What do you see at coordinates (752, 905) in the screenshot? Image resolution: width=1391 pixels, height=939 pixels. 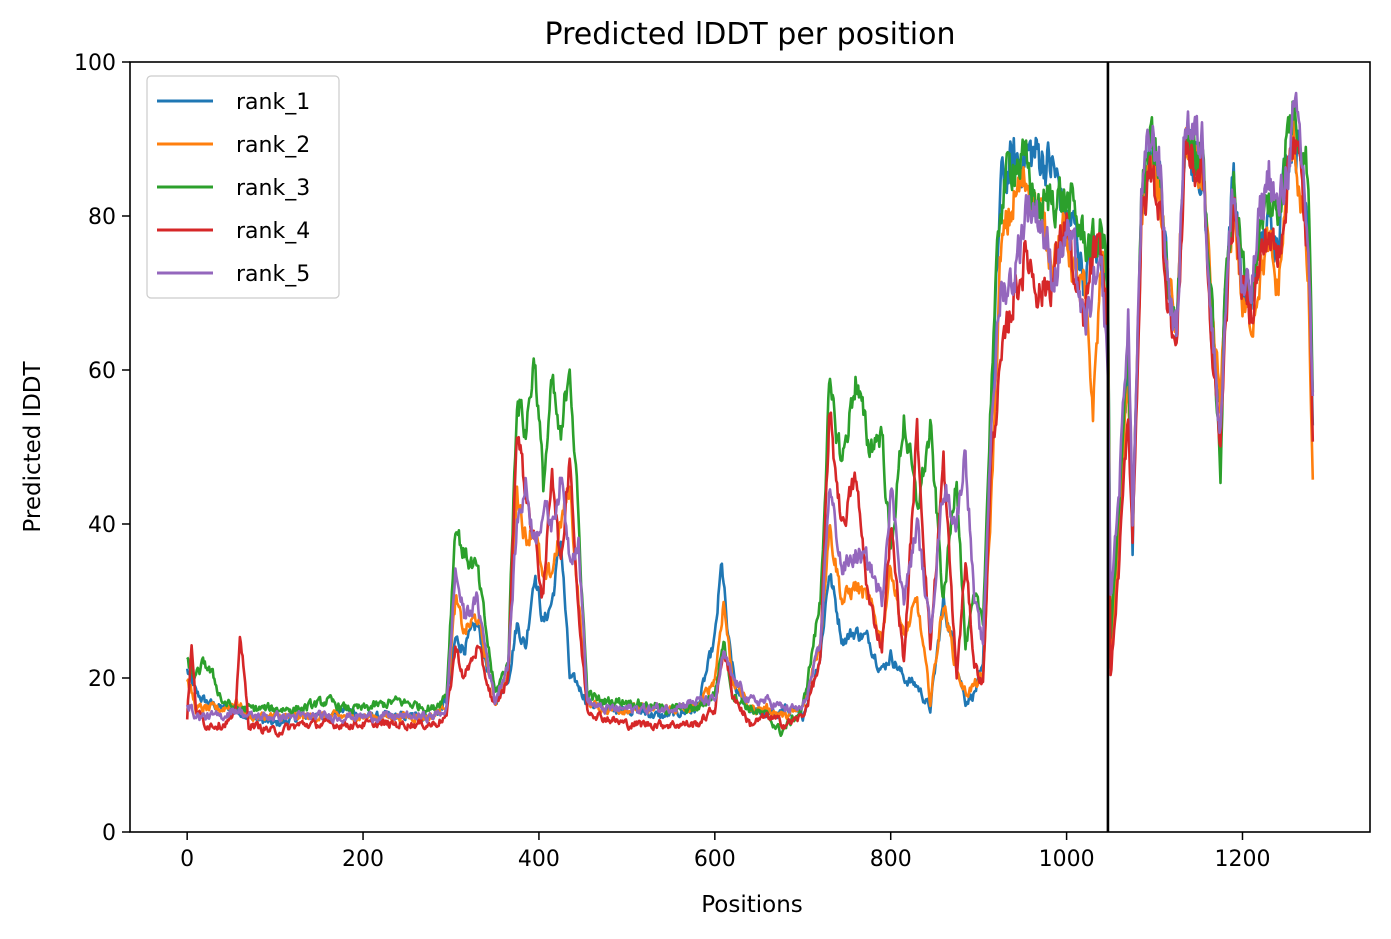 I see `x-axis-label: Positions` at bounding box center [752, 905].